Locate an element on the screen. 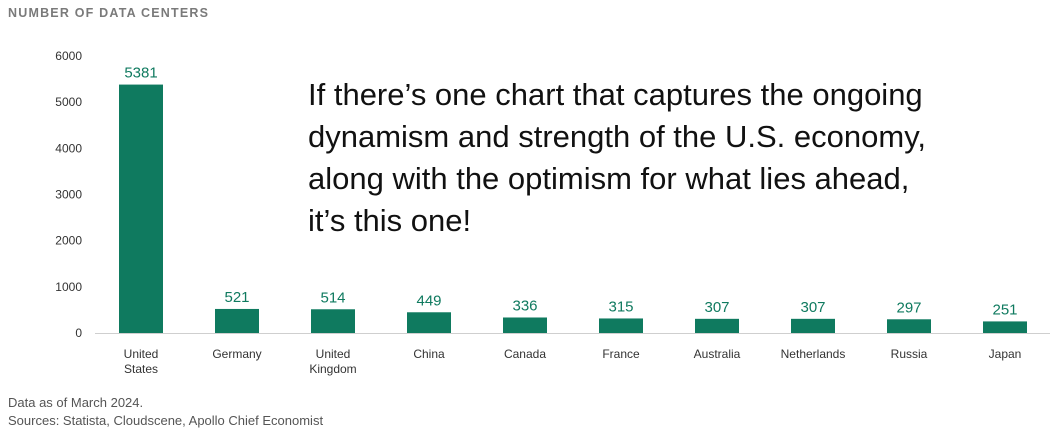  y-tick-label: 4000 is located at coordinates (68, 148).